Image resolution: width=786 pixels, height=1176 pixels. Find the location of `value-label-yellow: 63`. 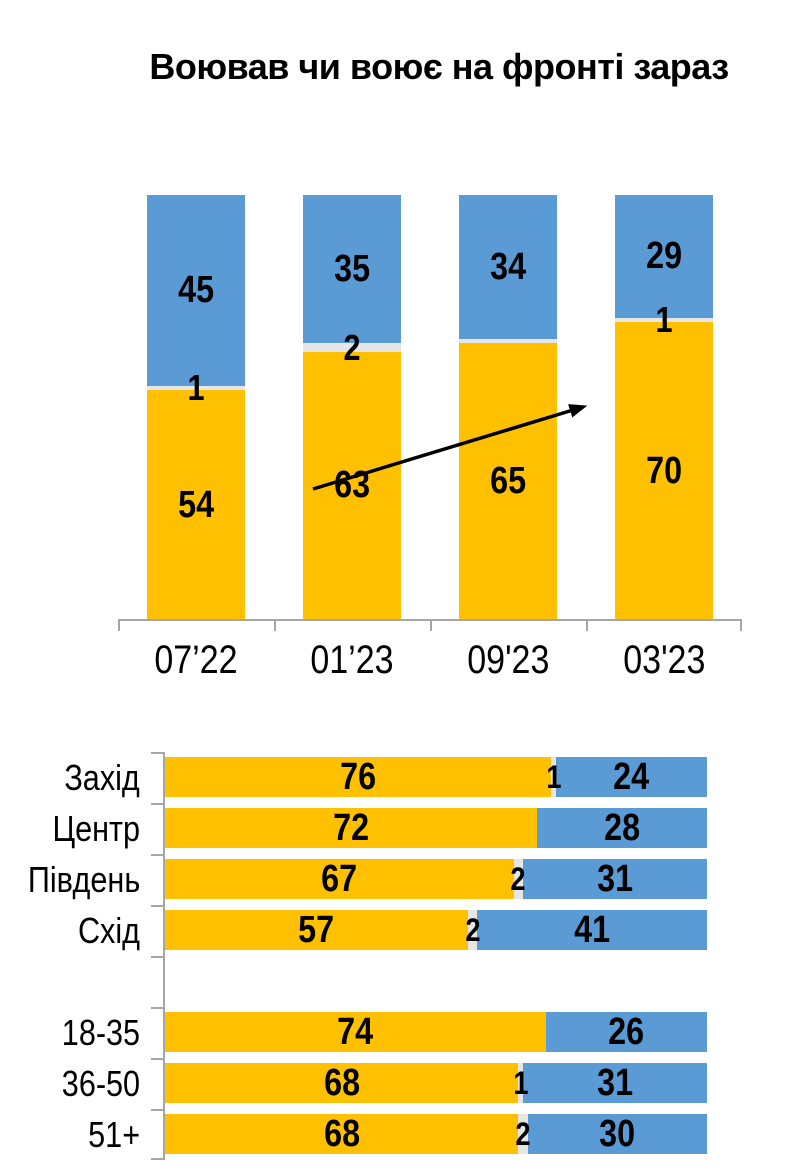

value-label-yellow: 63 is located at coordinates (352, 485).